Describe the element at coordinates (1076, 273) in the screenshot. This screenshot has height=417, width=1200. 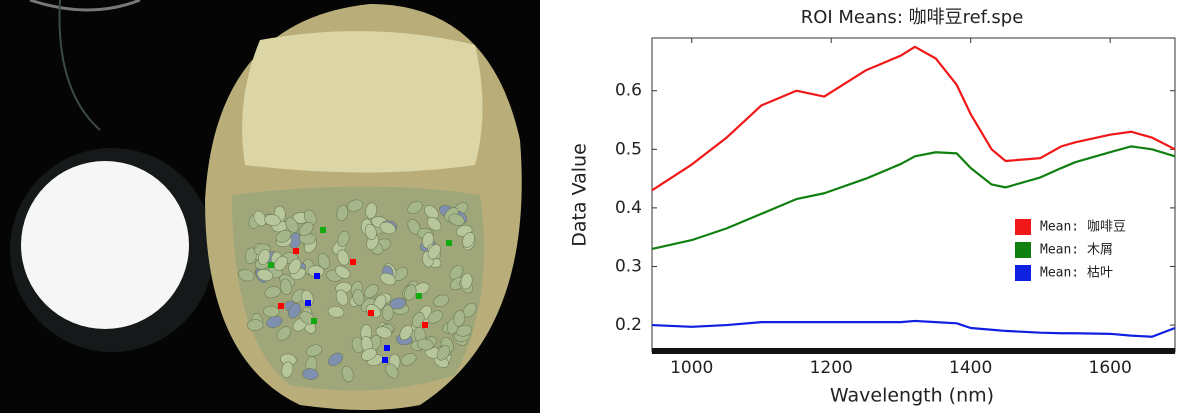
I see `legend-label: Mean: 枯叶` at that location.